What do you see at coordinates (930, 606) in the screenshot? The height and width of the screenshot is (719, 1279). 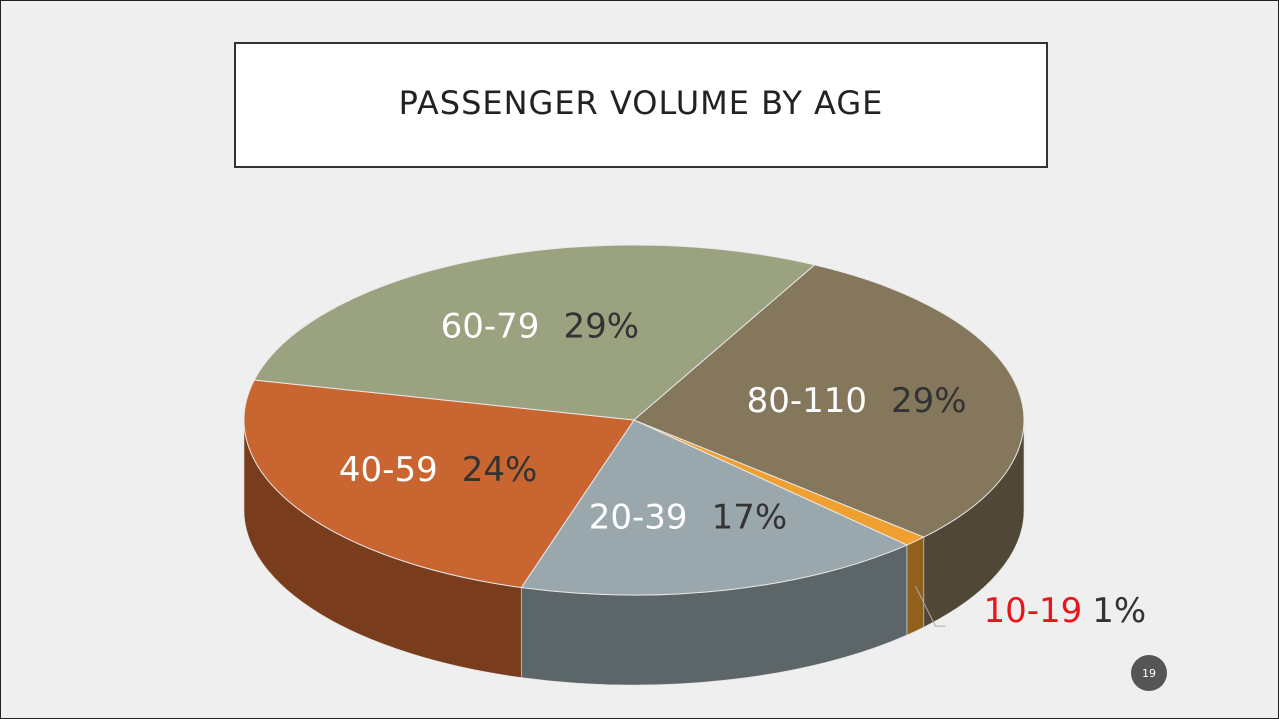 I see `leader-line` at bounding box center [930, 606].